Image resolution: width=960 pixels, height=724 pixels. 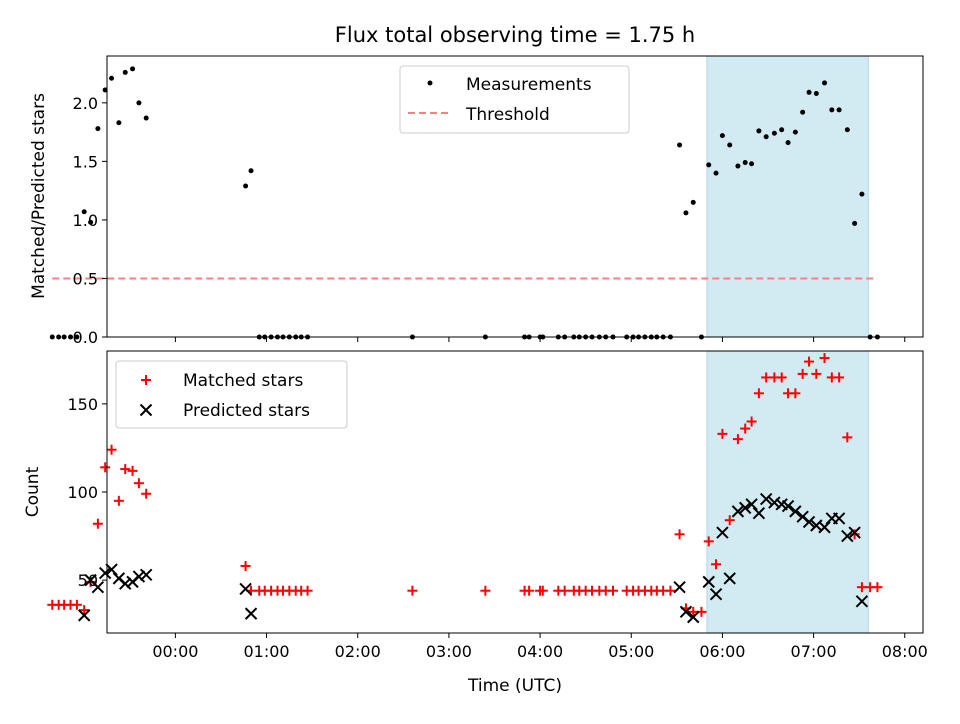 What do you see at coordinates (33, 491) in the screenshot?
I see `bottom-y-axis-label: Count` at bounding box center [33, 491].